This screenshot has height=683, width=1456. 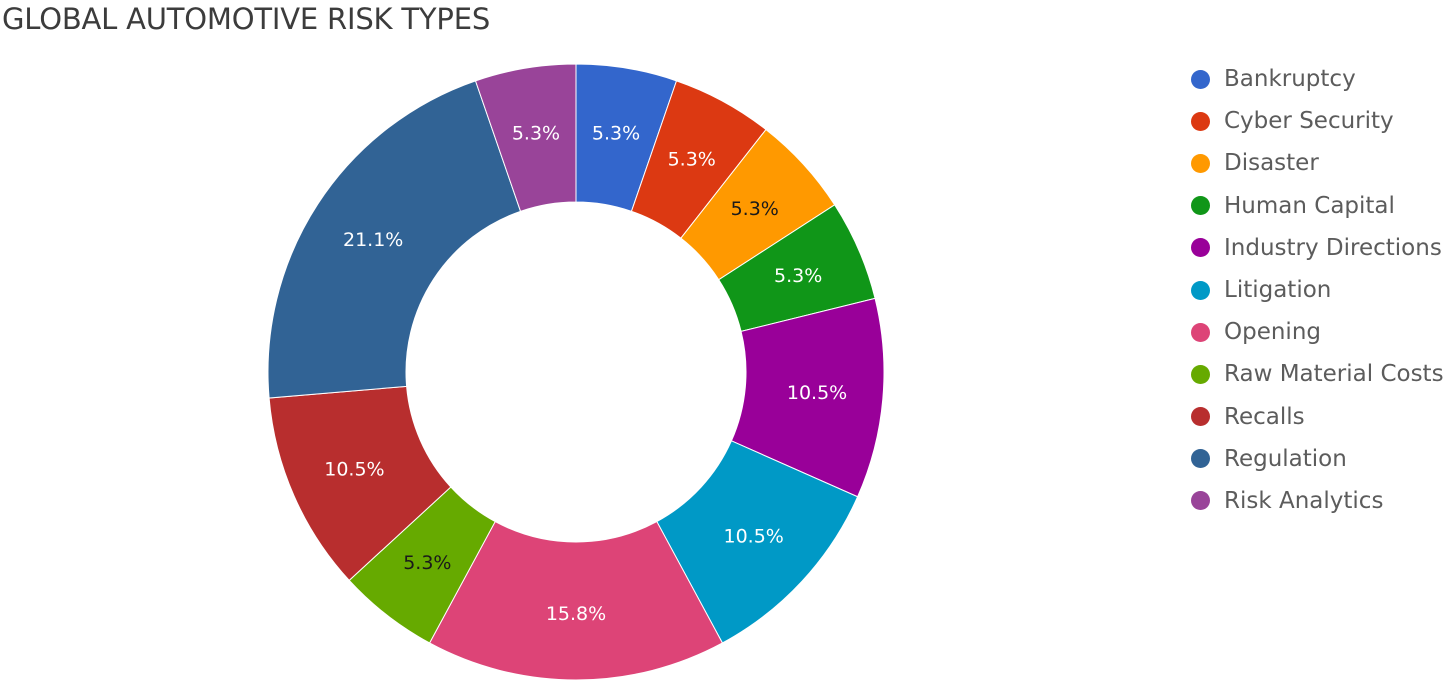 I want to click on legend-swatch-cyber-security, so click(x=1200, y=121).